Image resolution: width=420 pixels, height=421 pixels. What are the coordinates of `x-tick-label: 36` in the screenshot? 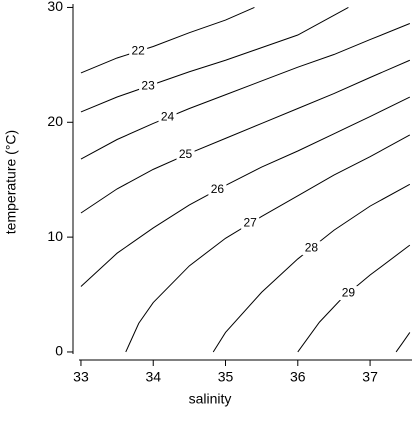 It's located at (298, 377).